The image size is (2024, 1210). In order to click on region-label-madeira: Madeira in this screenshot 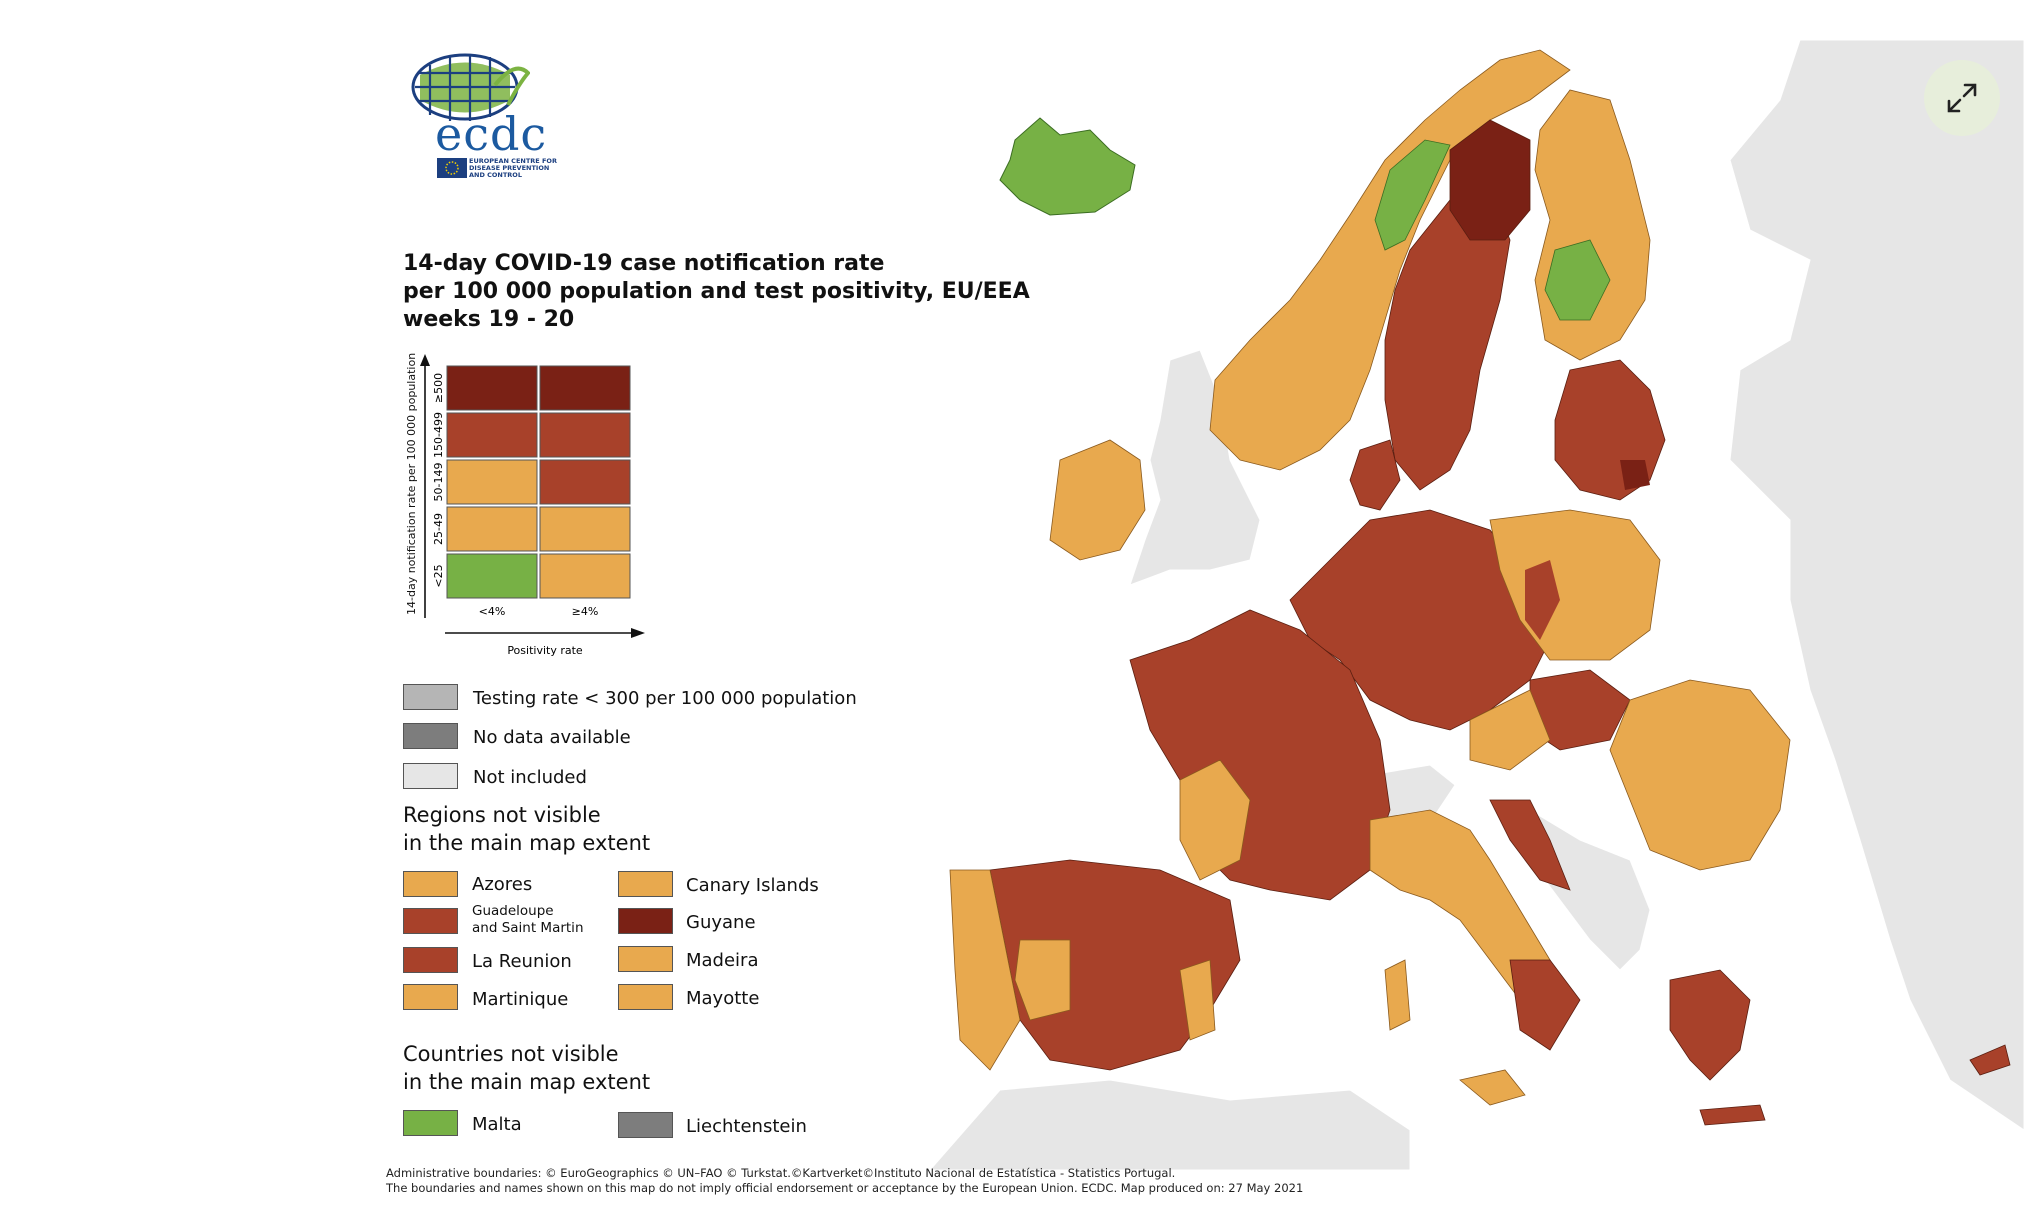, I will do `click(722, 960)`.